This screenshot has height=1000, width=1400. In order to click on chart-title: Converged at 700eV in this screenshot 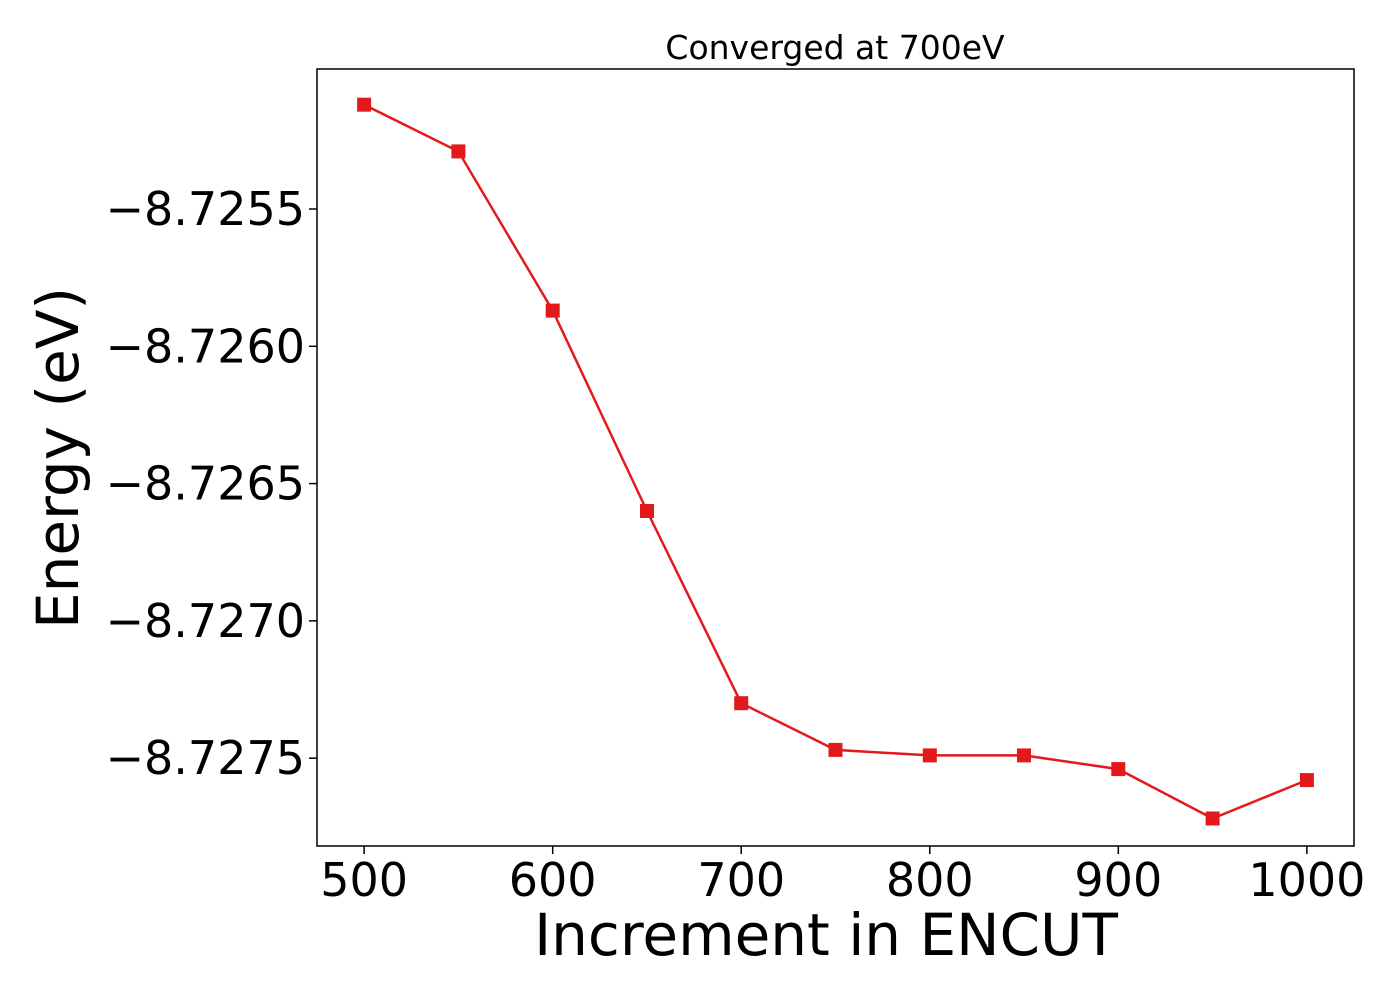, I will do `click(835, 47)`.